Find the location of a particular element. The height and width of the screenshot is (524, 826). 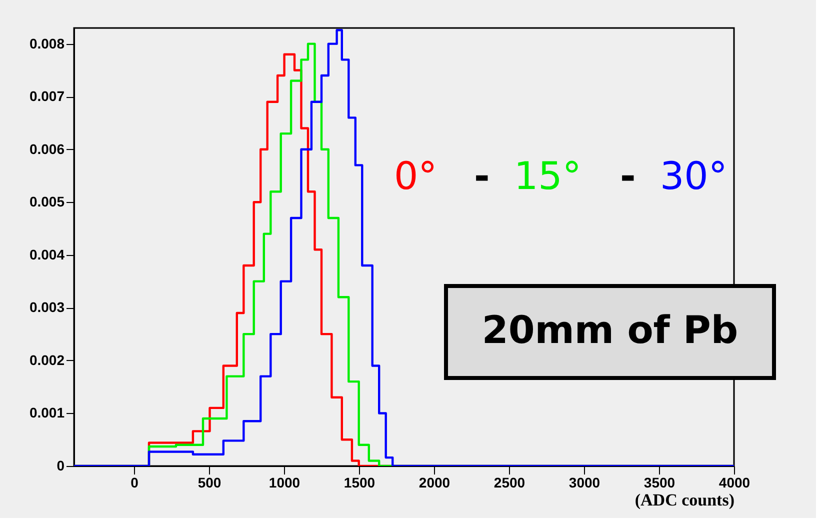

x-tick-label: 4000 is located at coordinates (734, 482).